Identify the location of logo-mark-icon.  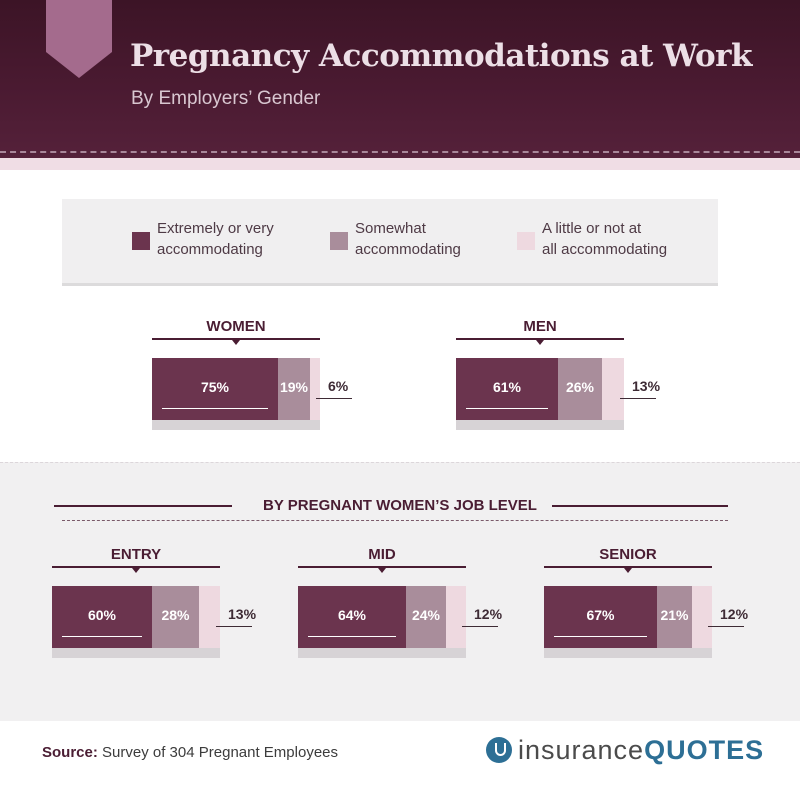
(499, 750).